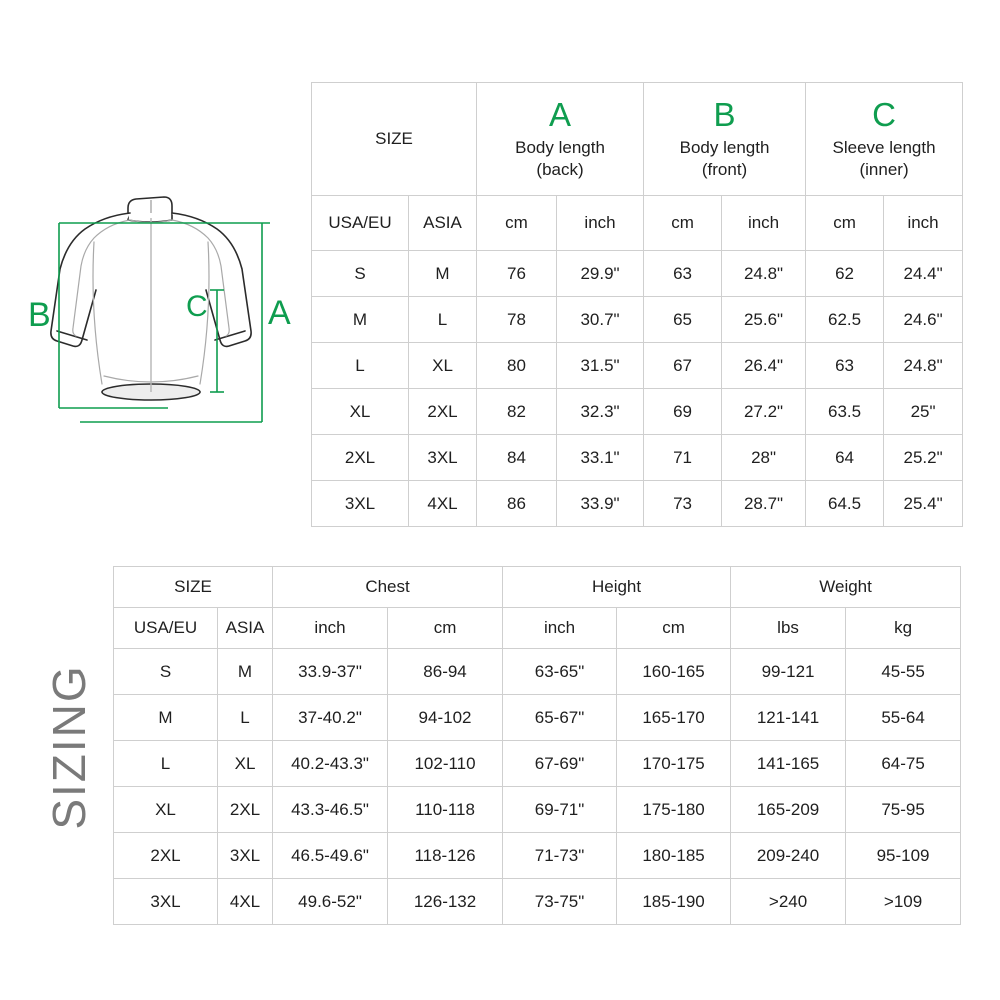 The height and width of the screenshot is (1000, 1000). I want to click on table-row: M L 78 30.7" 65 25.6" 62.5 24.6", so click(637, 319).